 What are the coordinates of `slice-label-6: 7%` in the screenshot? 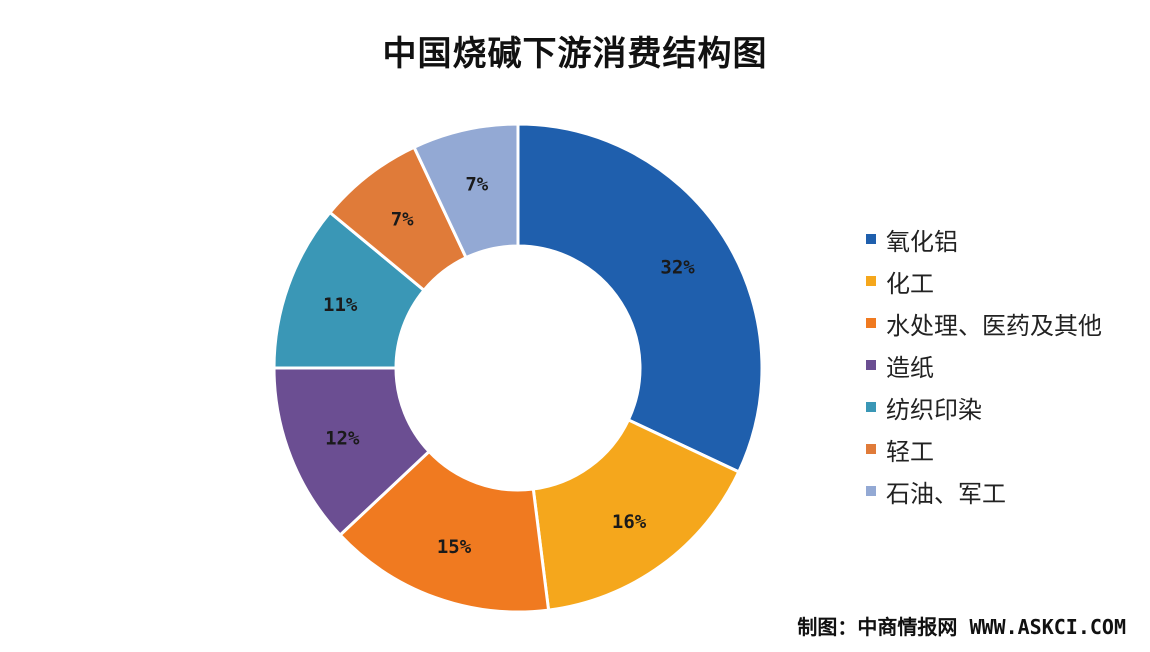 It's located at (476, 185).